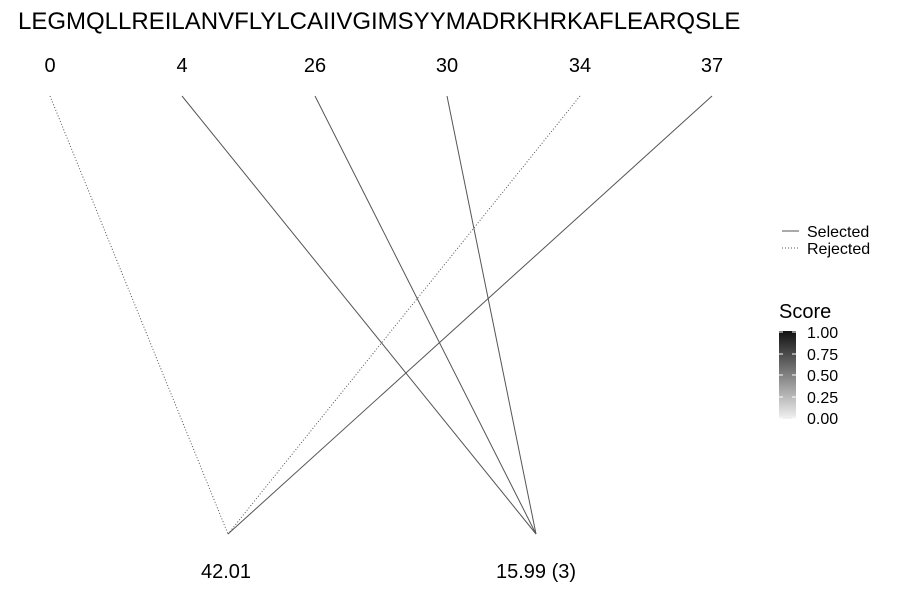 This screenshot has width=900, height=600. I want to click on mass-label: 15.99 (3), so click(536, 572).